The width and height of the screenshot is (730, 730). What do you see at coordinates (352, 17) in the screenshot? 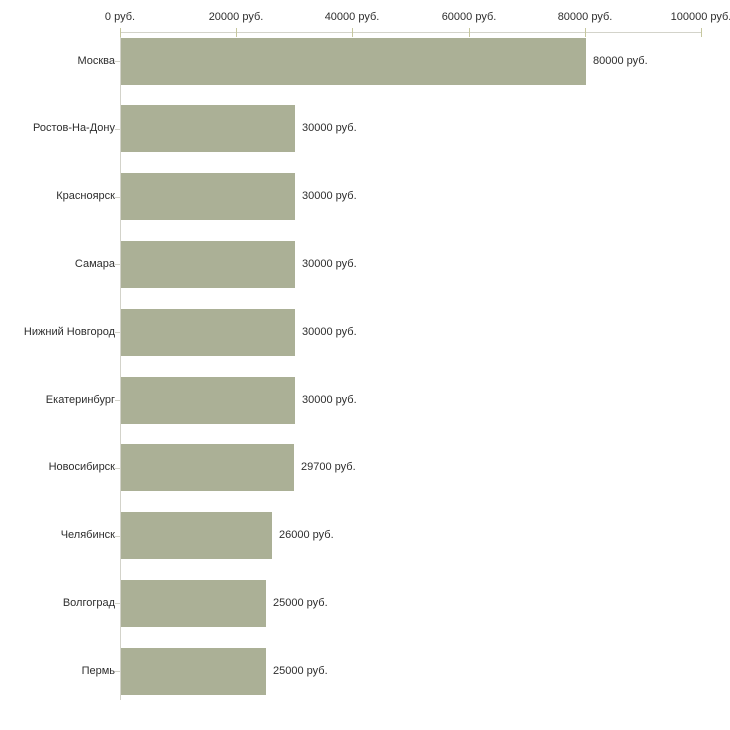
I see `x-axis-tick-label: 40000 руб.` at bounding box center [352, 17].